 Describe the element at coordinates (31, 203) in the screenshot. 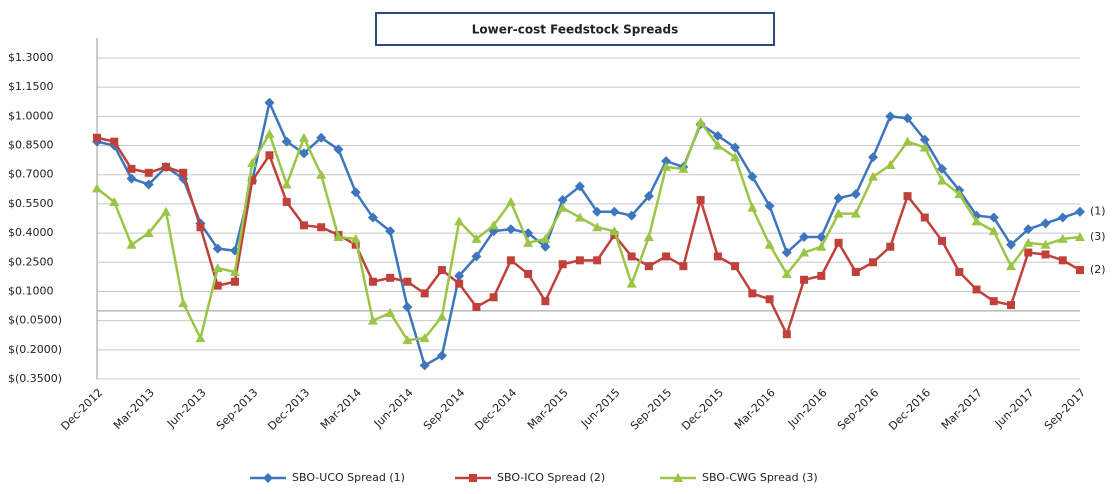

I see `y-tick-label: $0.5500` at that location.